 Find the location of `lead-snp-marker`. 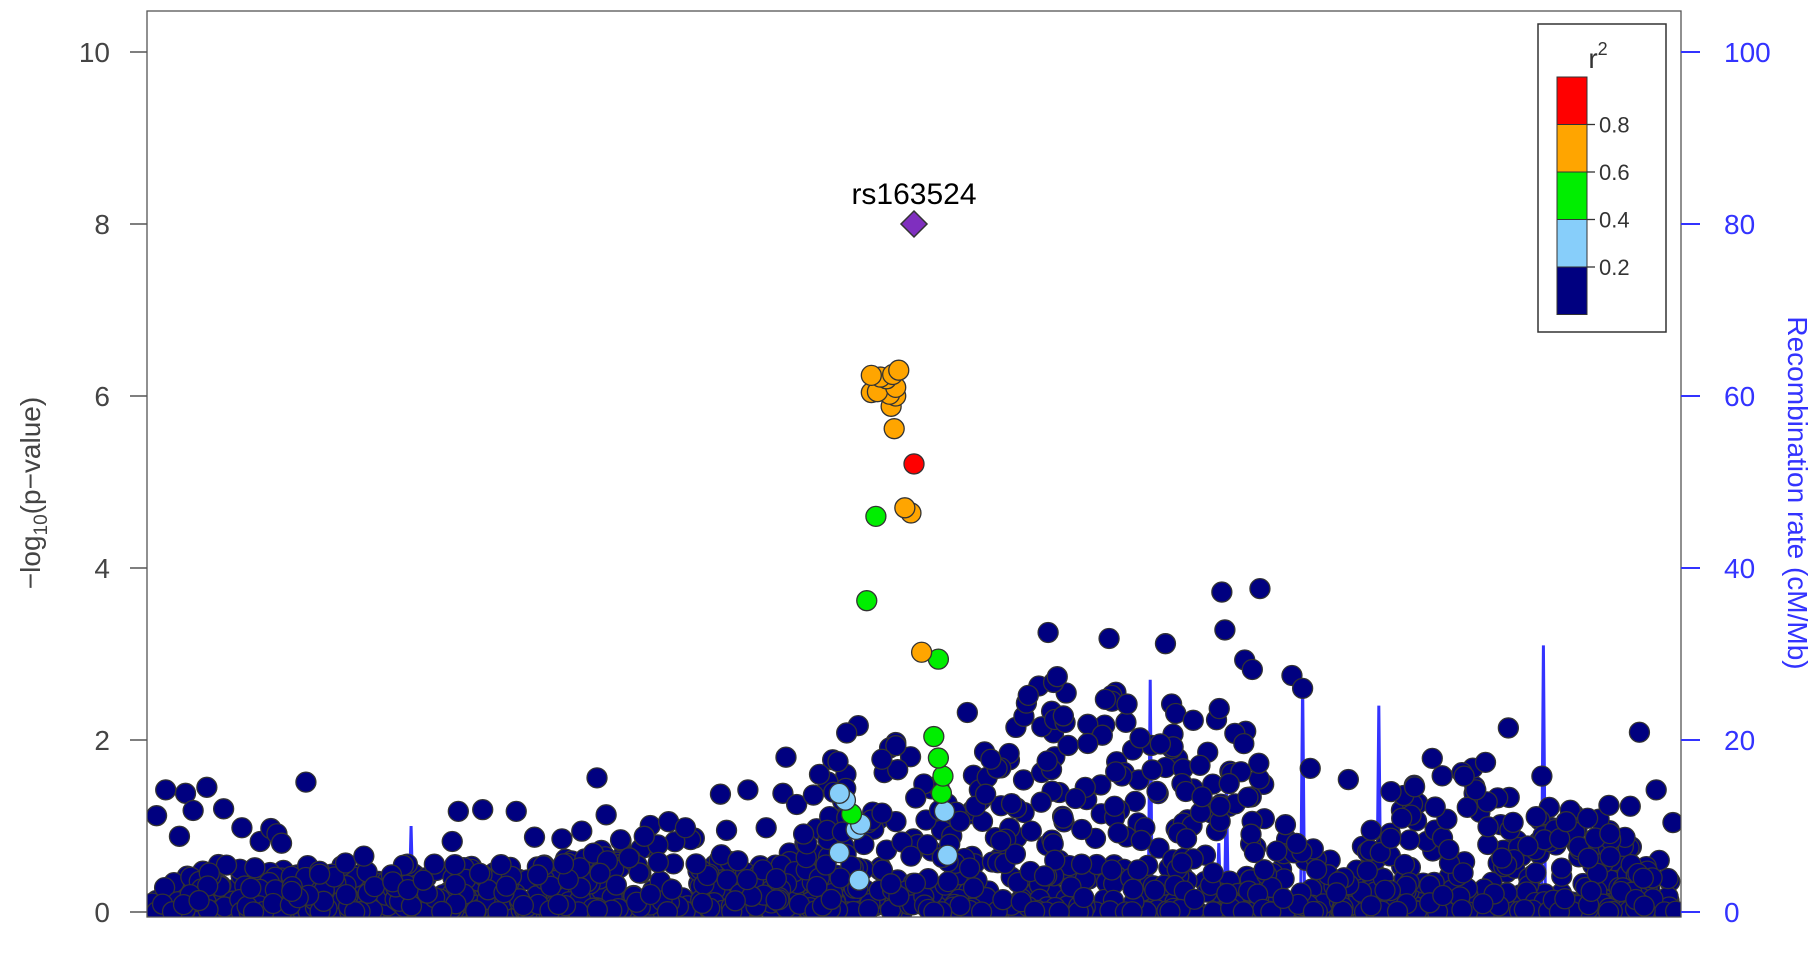

lead-snp-marker is located at coordinates (914, 224).